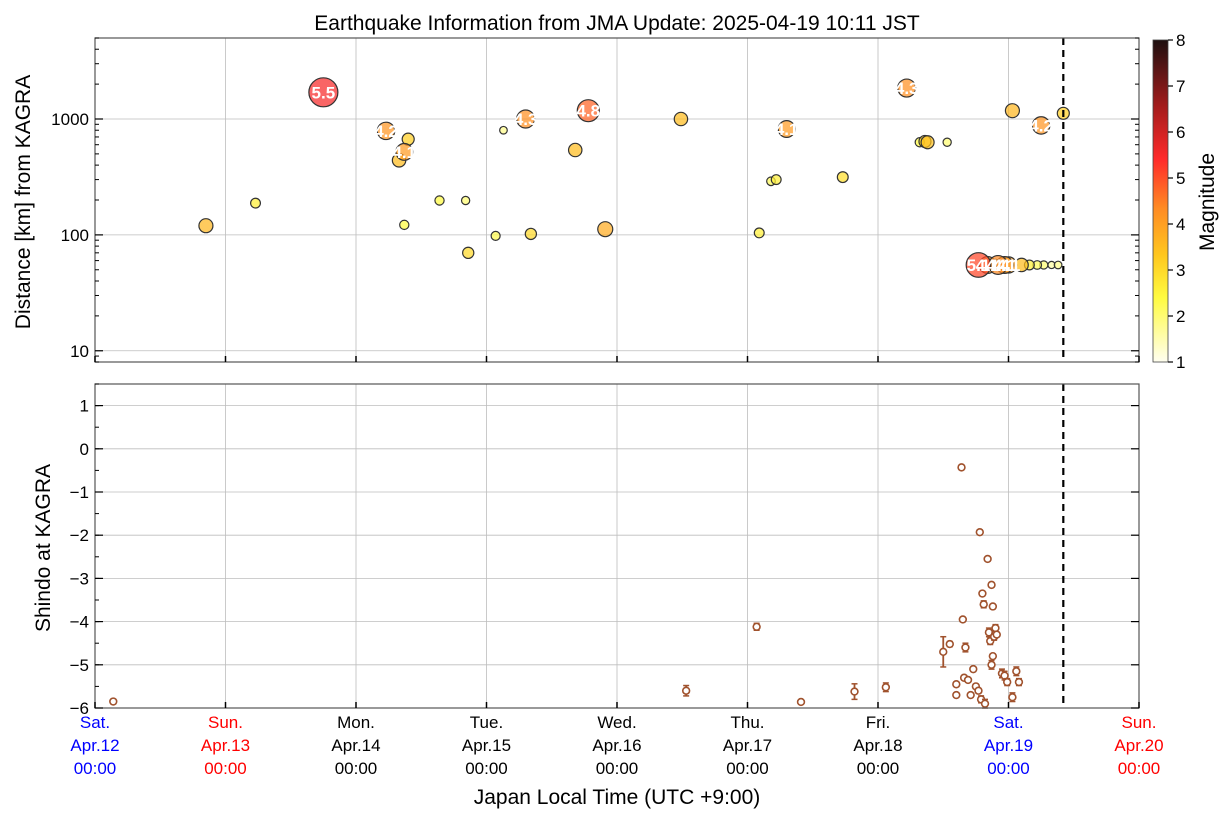  What do you see at coordinates (1185, 201) in the screenshot?
I see `magnitude-colorbar: 1 2 3 4 5 6 7 8 Magnitude` at bounding box center [1185, 201].